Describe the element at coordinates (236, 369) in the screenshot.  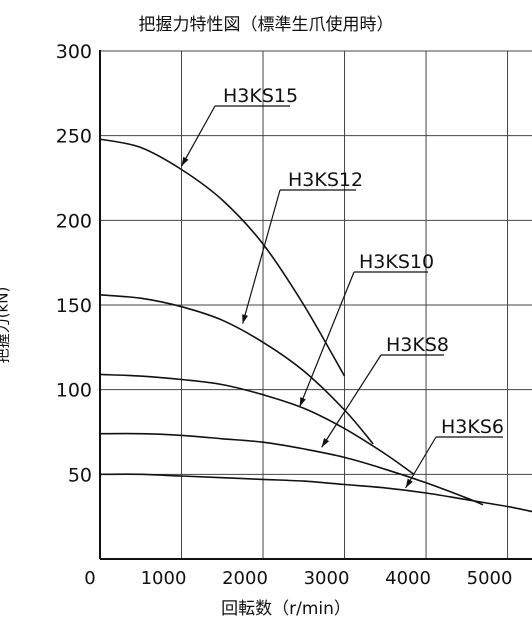
I see `series-line-h3ks12` at that location.